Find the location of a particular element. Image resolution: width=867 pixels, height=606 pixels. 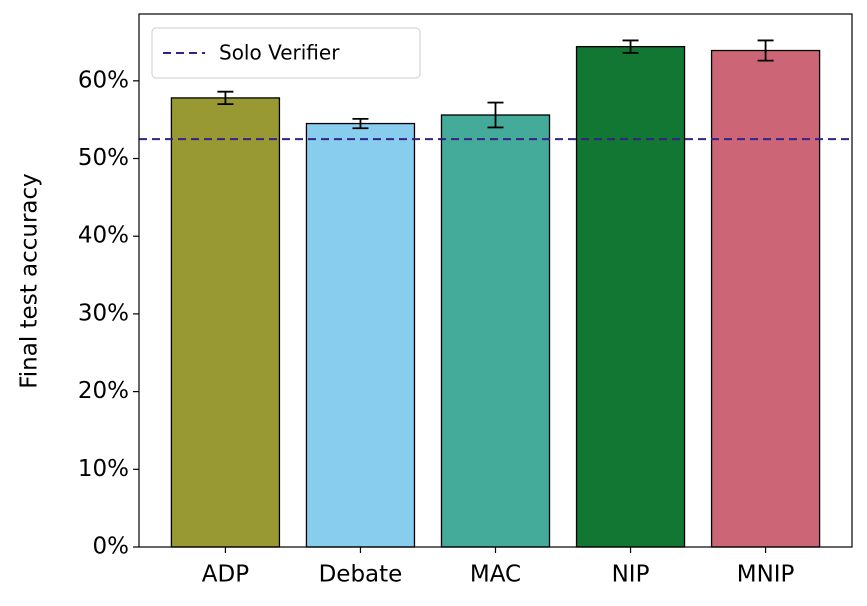

y-tick-label: 20% is located at coordinates (103, 391).